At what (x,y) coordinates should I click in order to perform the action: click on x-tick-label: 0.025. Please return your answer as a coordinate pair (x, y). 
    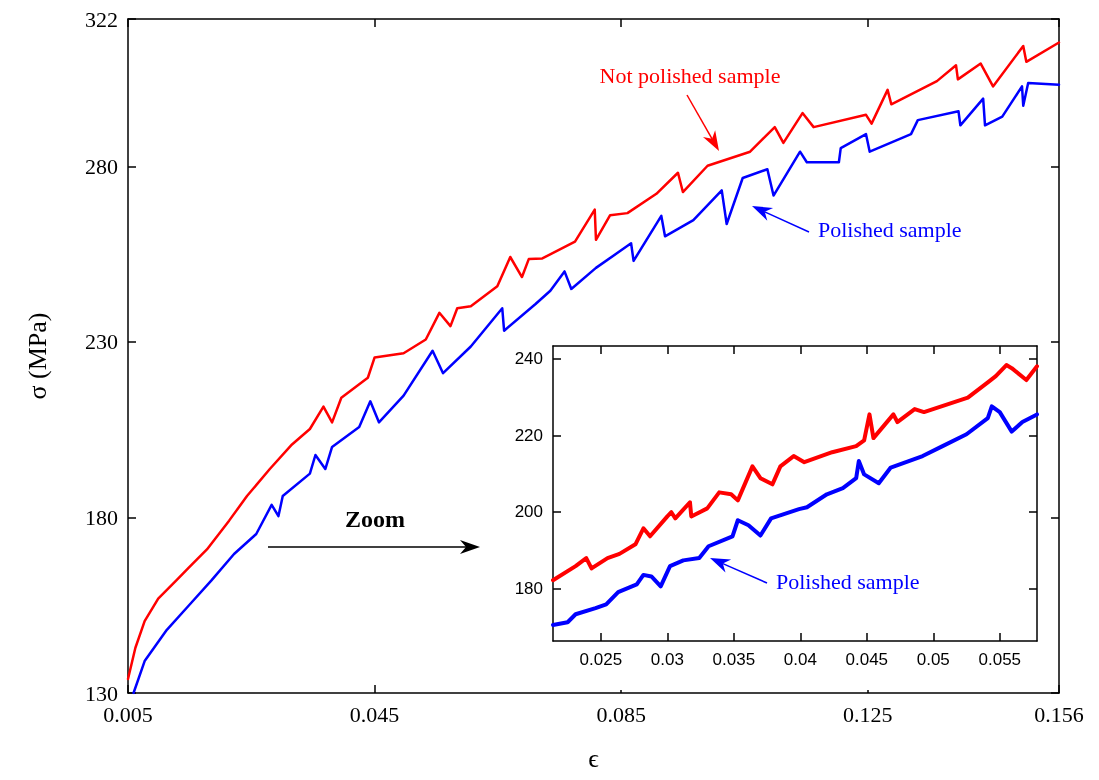
    Looking at the image, I should click on (601, 659).